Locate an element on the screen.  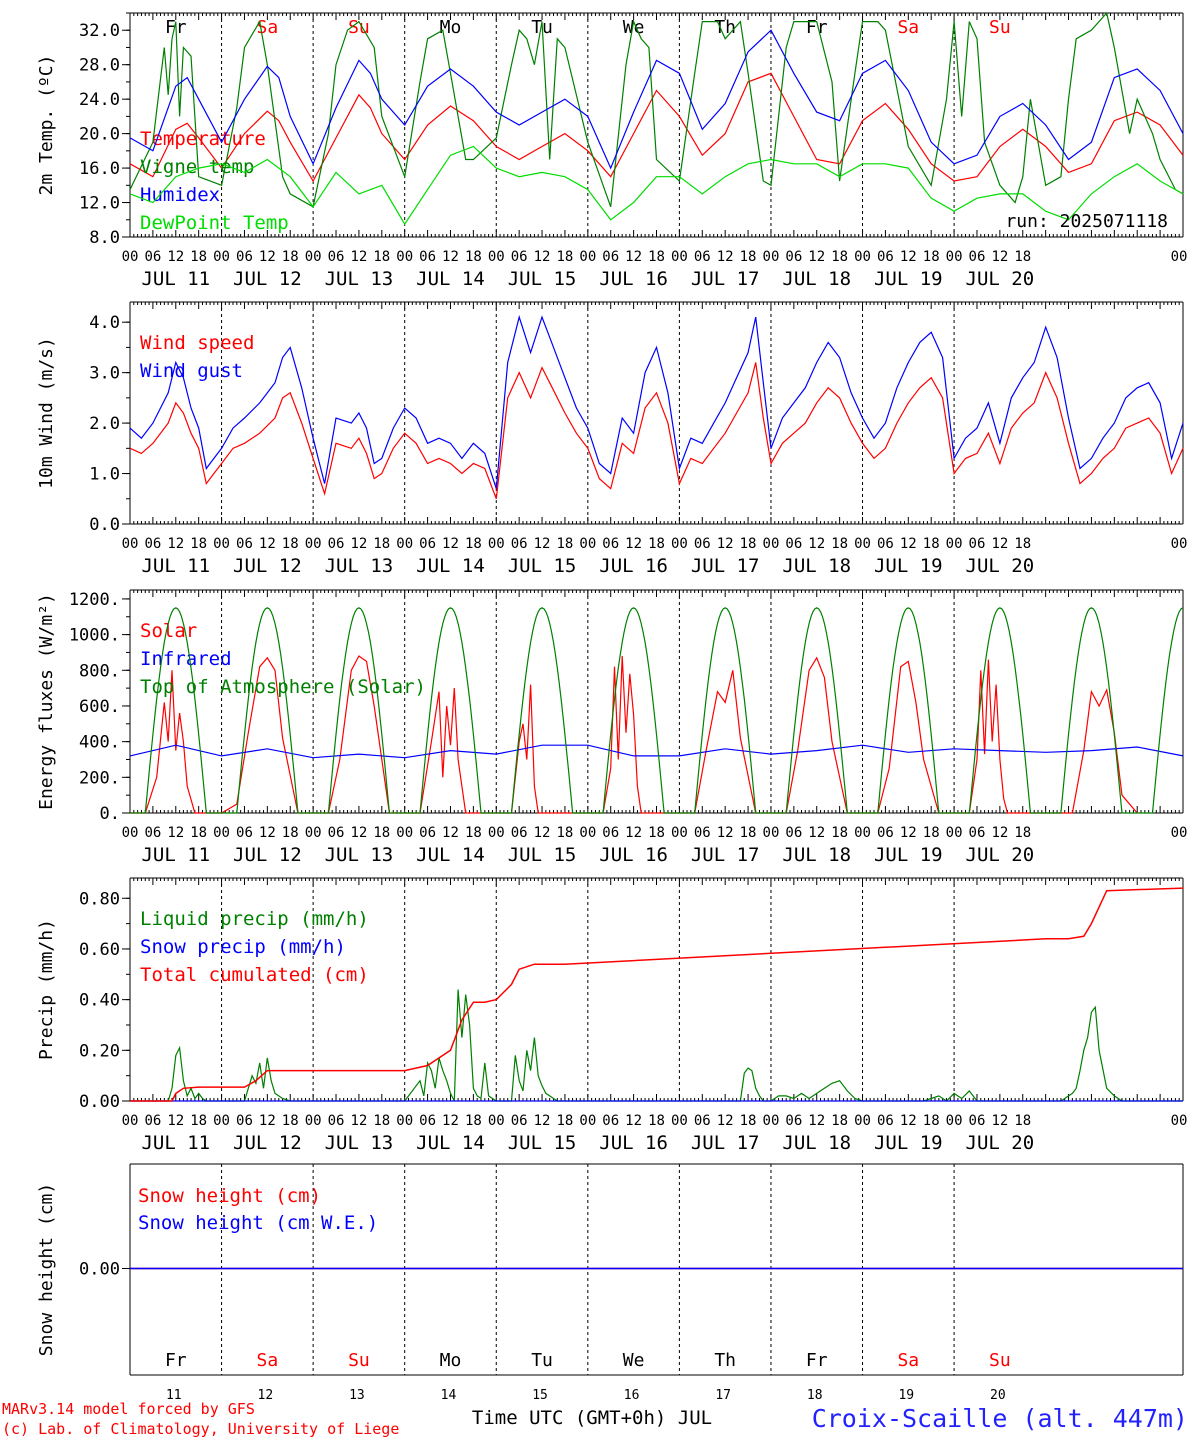
legend-entry: DewPoint Temp is located at coordinates (214, 223).